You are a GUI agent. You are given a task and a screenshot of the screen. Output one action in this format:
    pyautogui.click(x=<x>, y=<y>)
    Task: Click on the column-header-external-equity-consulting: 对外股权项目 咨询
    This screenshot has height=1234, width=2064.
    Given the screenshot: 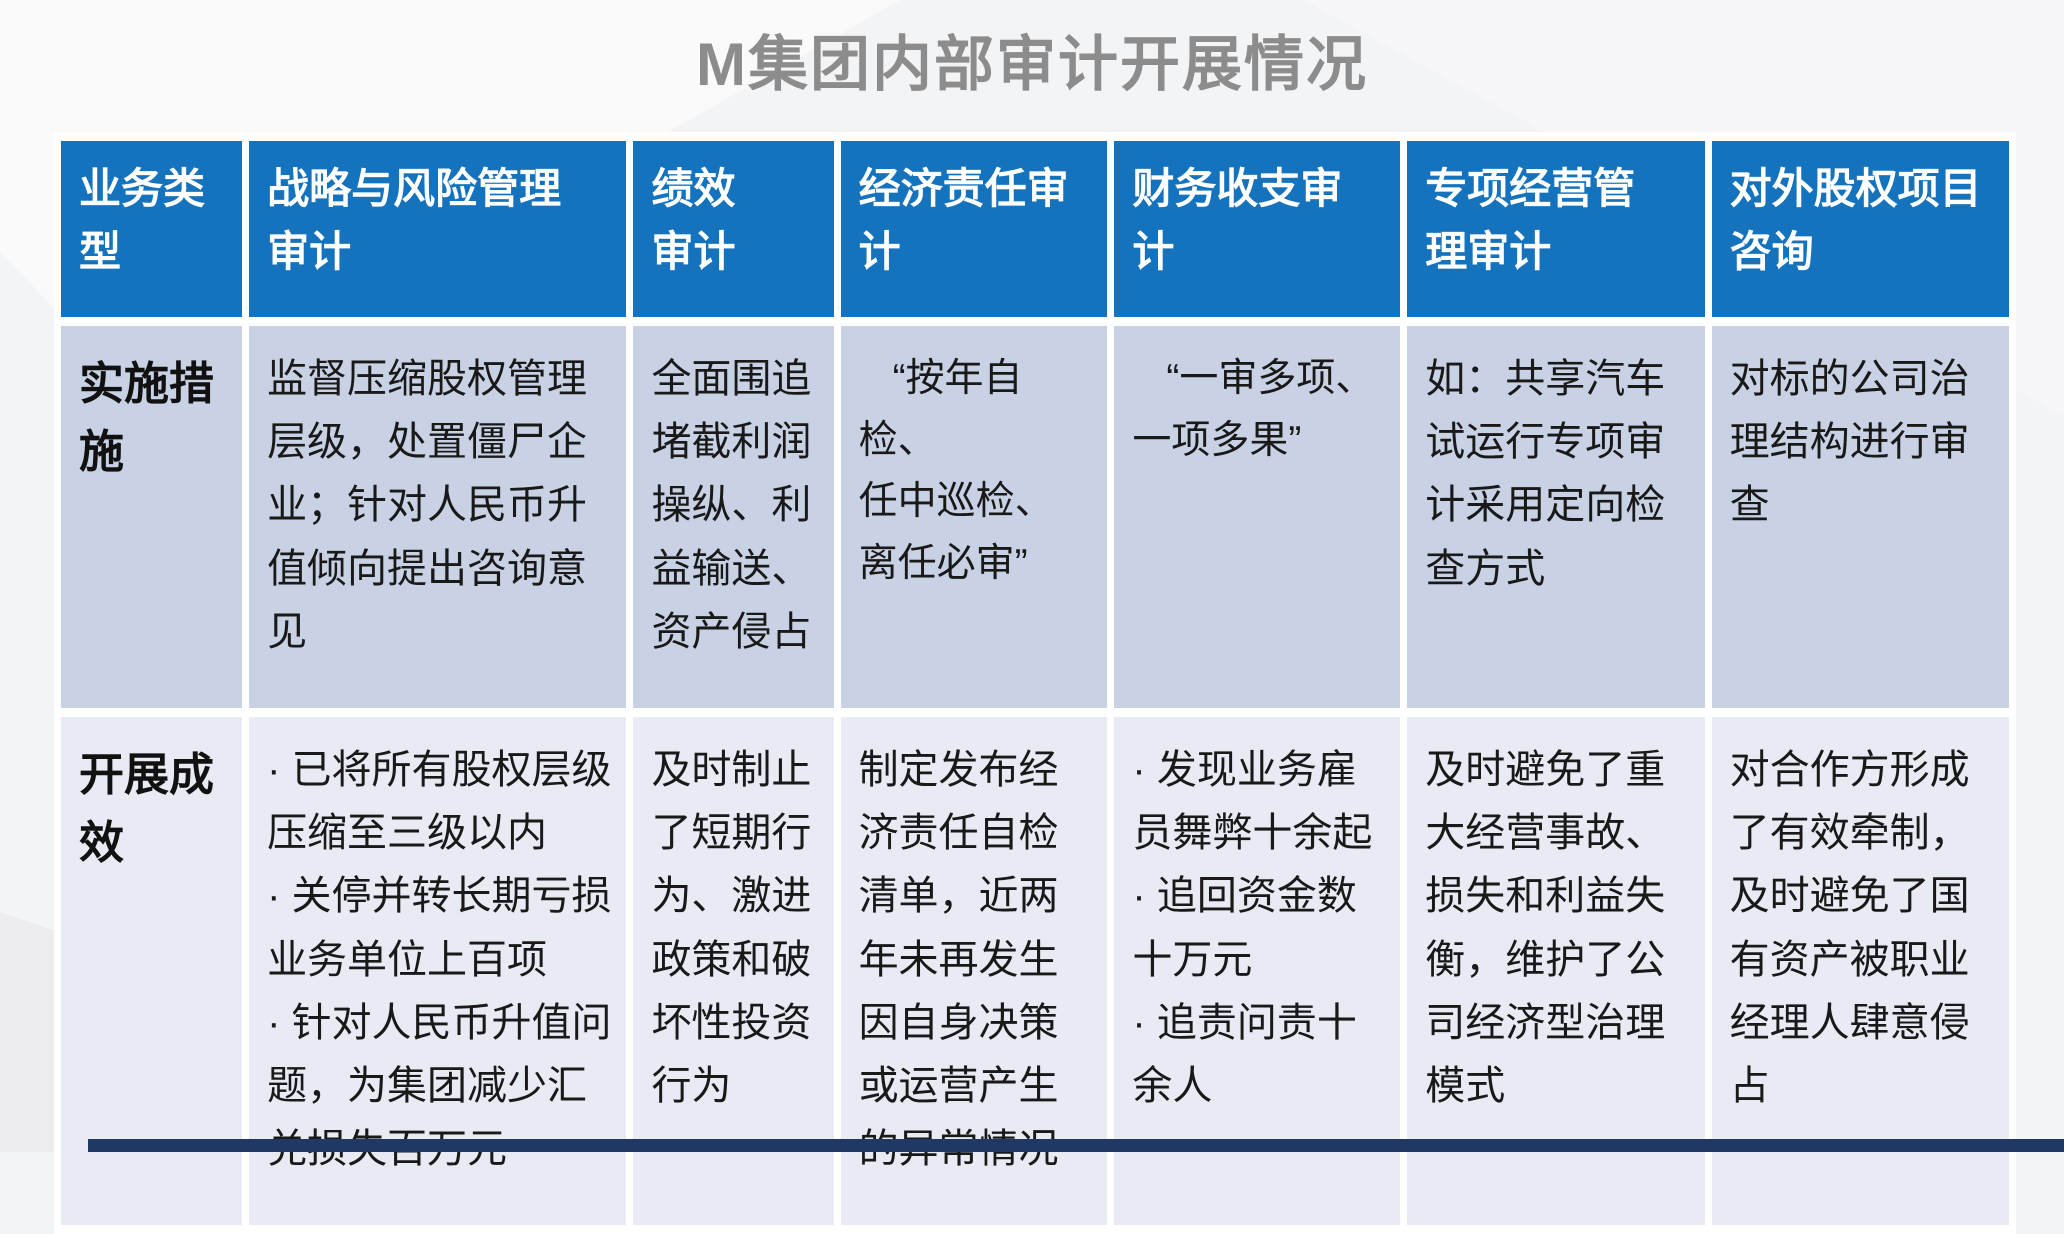 What is the action you would take?
    pyautogui.click(x=1860, y=229)
    